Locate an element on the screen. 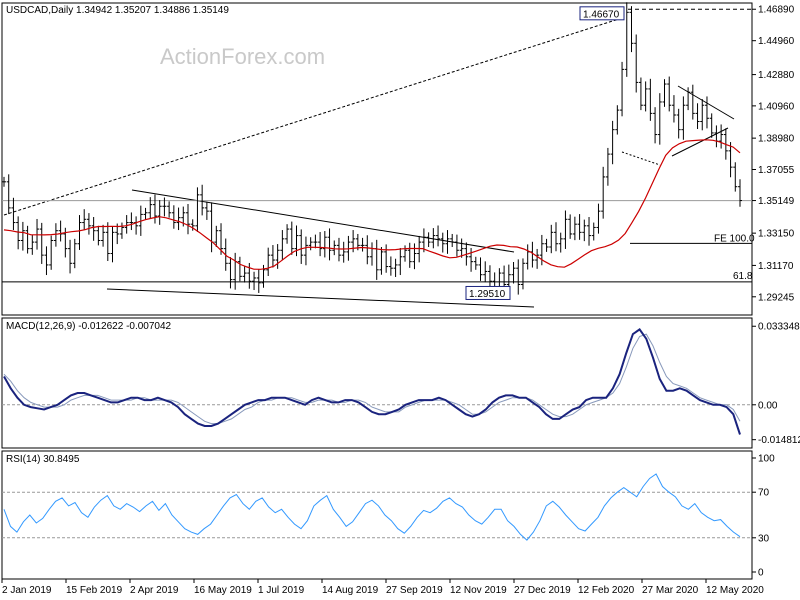  low-label: 1.29510 is located at coordinates (487, 294).